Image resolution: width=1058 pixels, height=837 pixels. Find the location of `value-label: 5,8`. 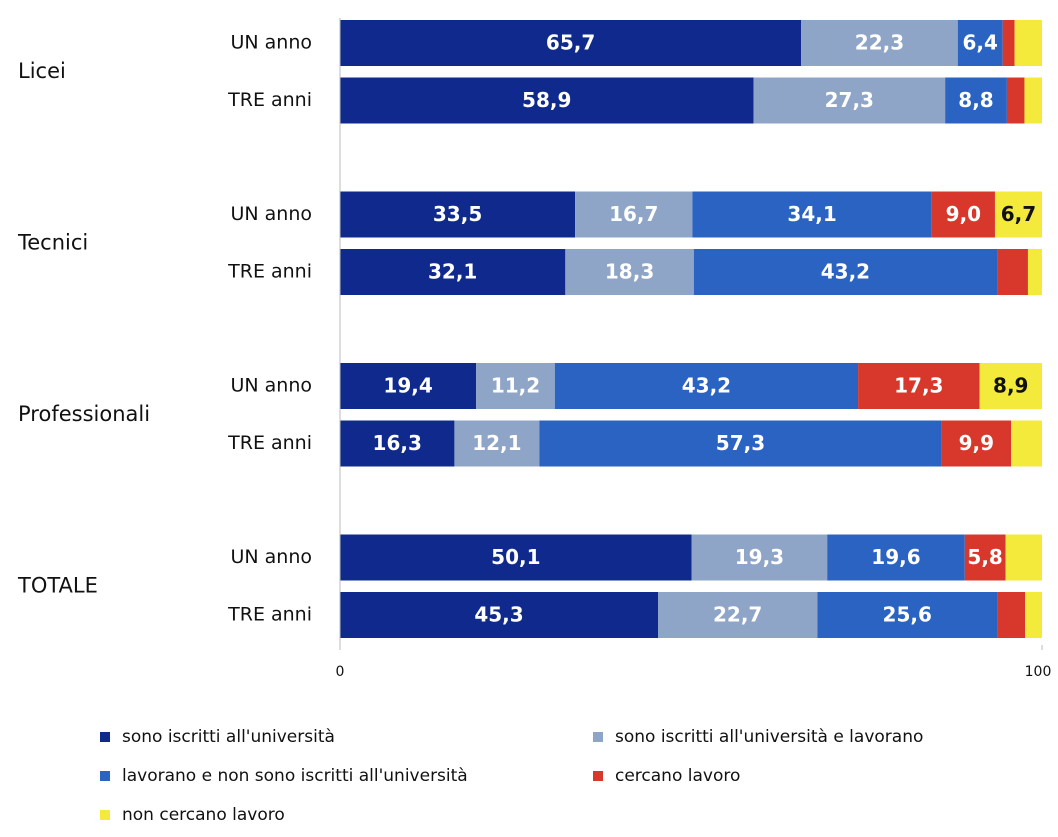

value-label: 5,8 is located at coordinates (984, 557).